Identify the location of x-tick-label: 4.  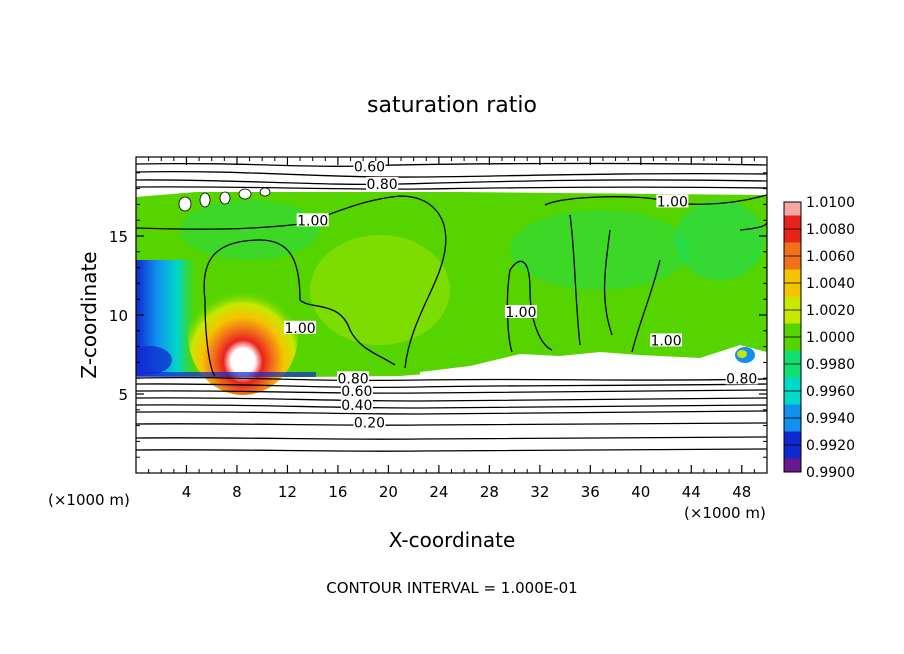
(187, 492).